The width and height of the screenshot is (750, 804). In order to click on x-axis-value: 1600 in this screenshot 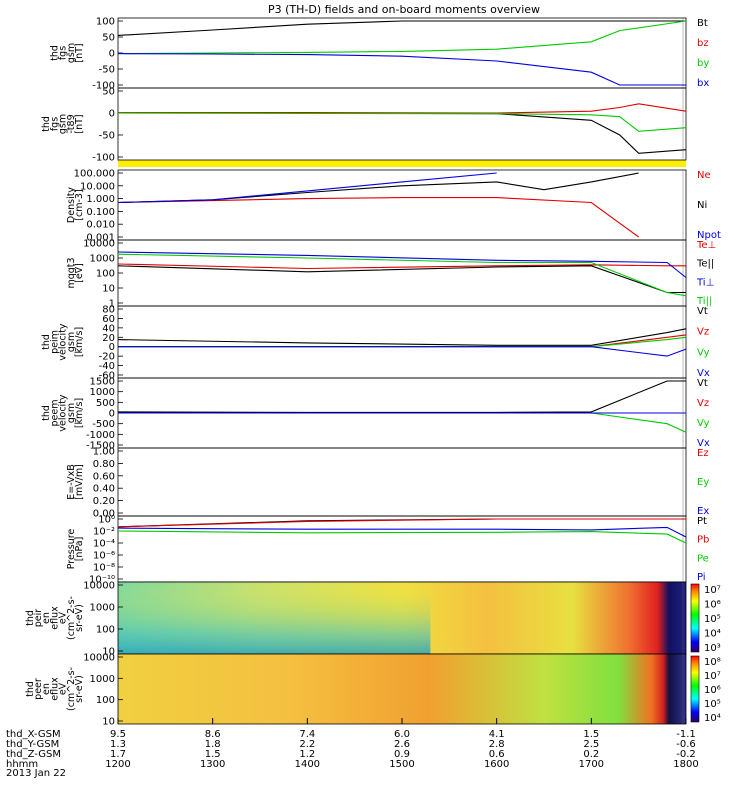, I will do `click(496, 764)`.